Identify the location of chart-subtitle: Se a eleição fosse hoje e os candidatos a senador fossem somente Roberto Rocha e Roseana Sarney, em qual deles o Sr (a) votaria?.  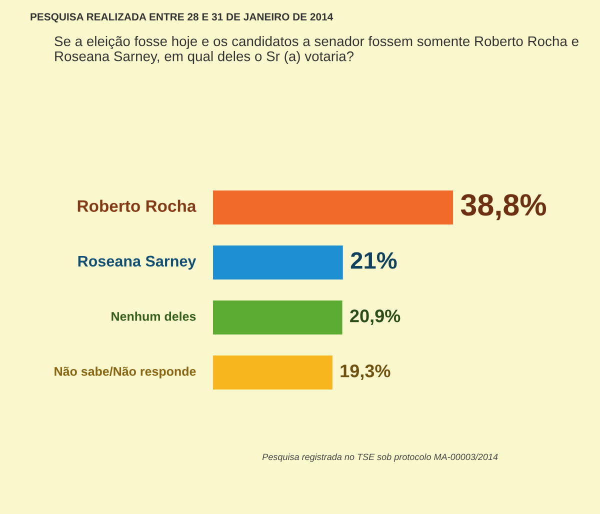
(316, 50).